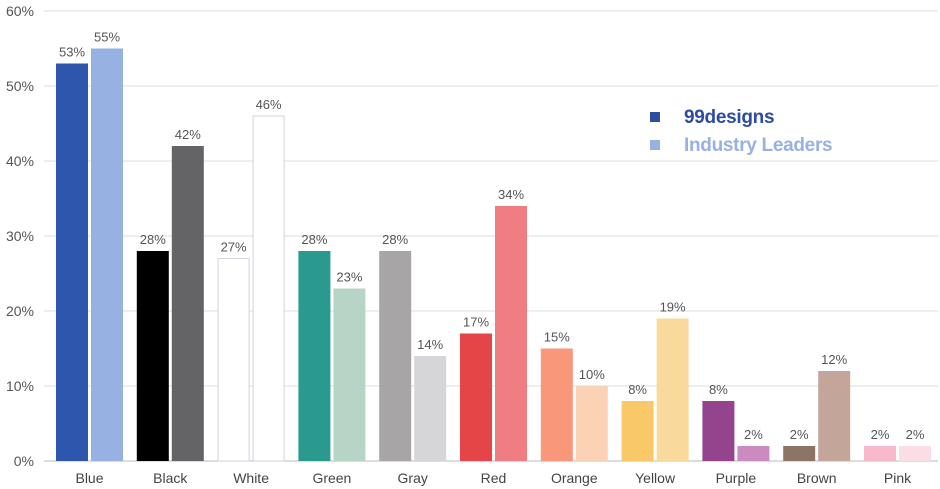 Image resolution: width=940 pixels, height=489 pixels. I want to click on category-label: Gray, so click(413, 478).